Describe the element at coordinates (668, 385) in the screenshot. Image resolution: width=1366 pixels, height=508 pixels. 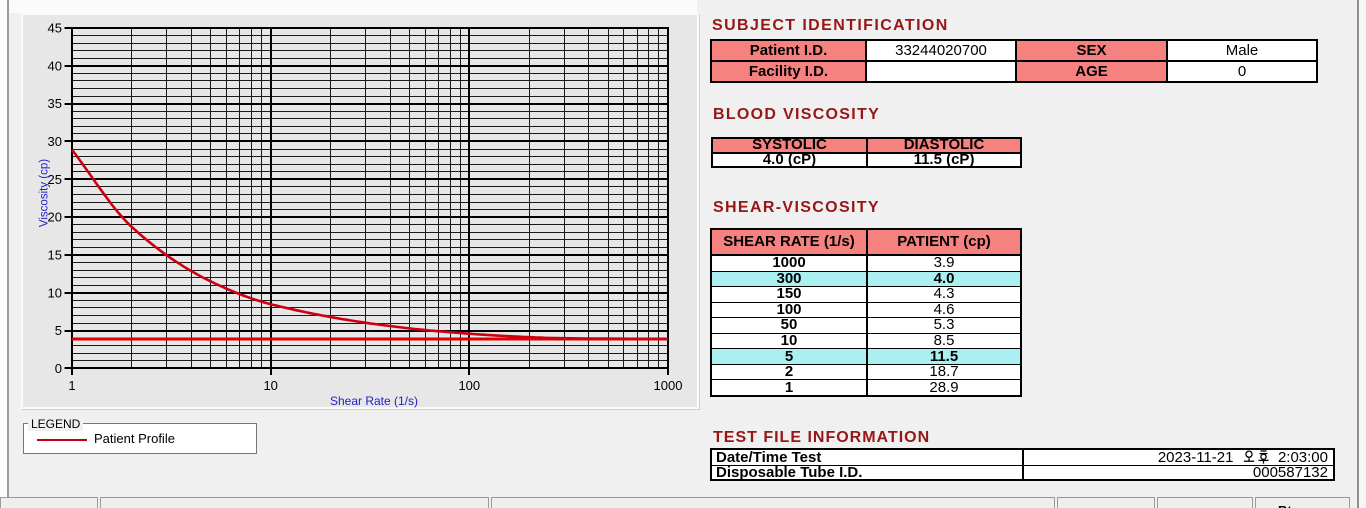
I see `svg-text: 1000` at that location.